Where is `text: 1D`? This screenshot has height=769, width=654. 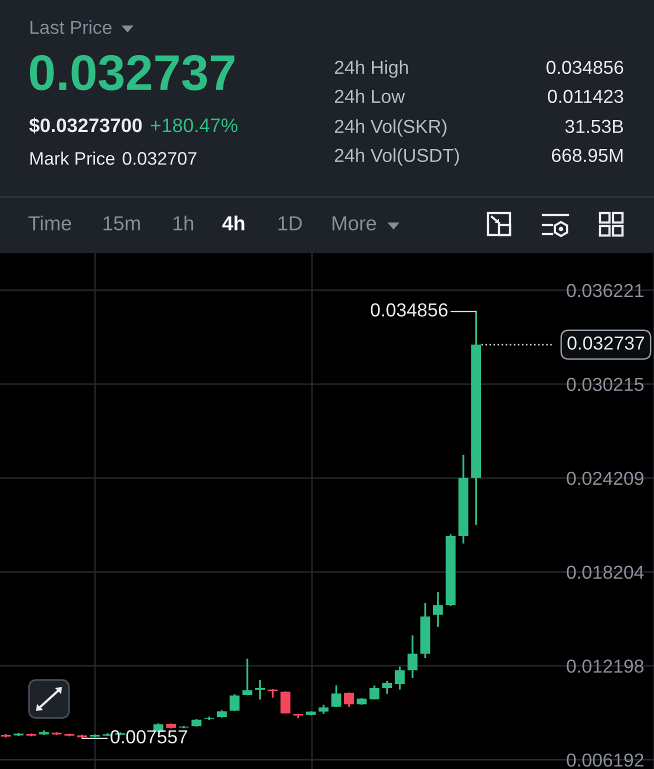 text: 1D is located at coordinates (290, 223).